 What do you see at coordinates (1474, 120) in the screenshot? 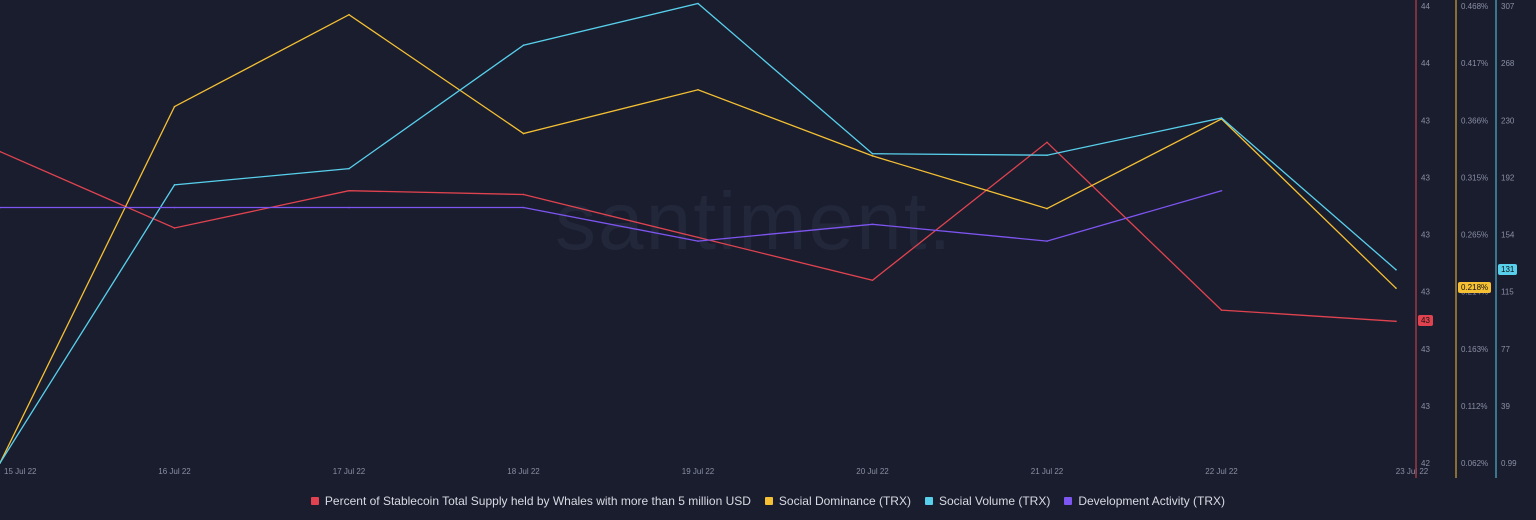
I see `yellow-axis-tick-label: 0.366%` at bounding box center [1474, 120].